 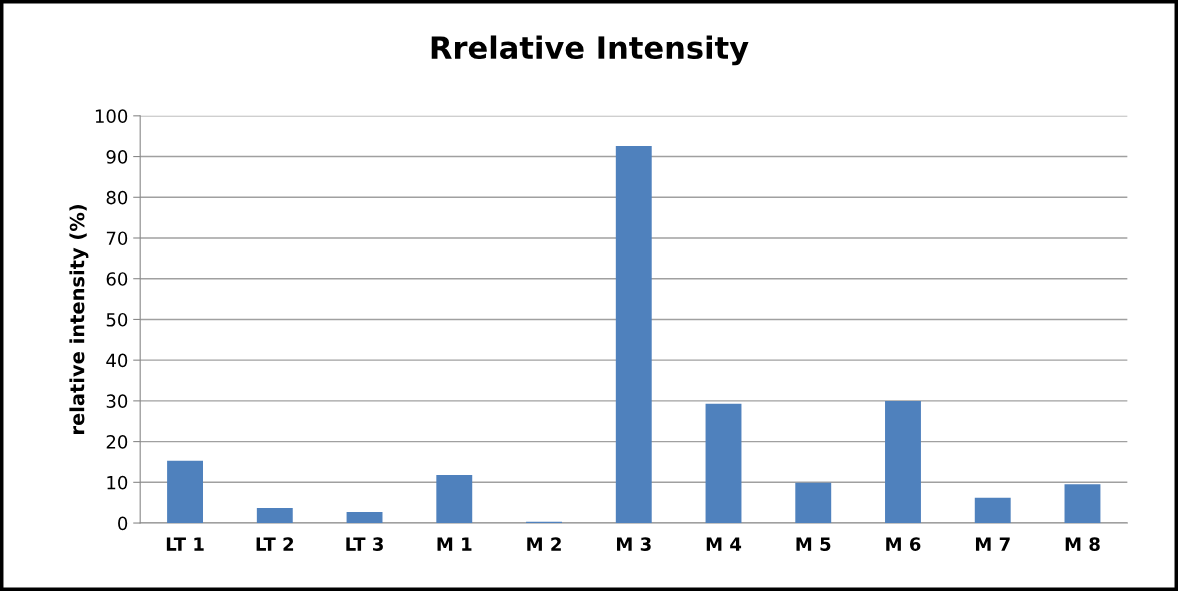 What do you see at coordinates (117, 360) in the screenshot?
I see `y-tick-label: 40` at bounding box center [117, 360].